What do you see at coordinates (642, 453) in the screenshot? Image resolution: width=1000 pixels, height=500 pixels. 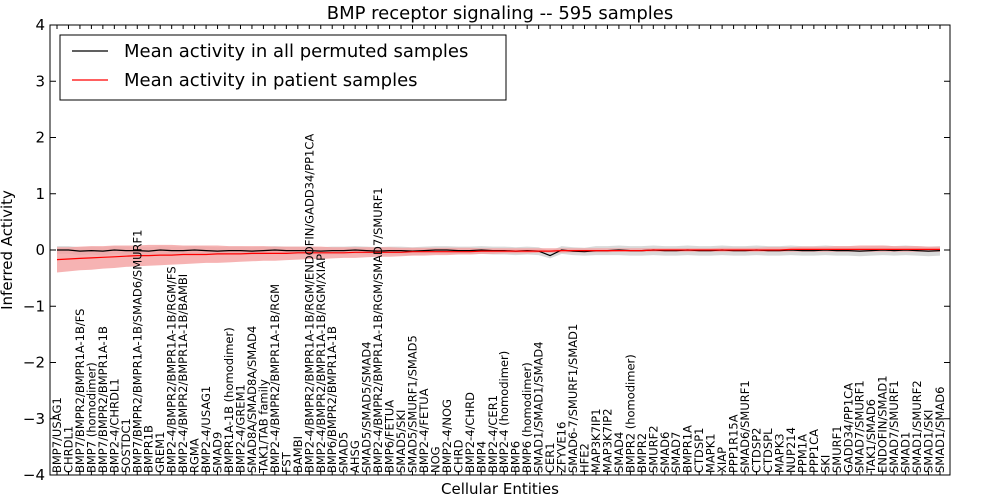 I see `x-tick-label: BMPR2` at bounding box center [642, 453].